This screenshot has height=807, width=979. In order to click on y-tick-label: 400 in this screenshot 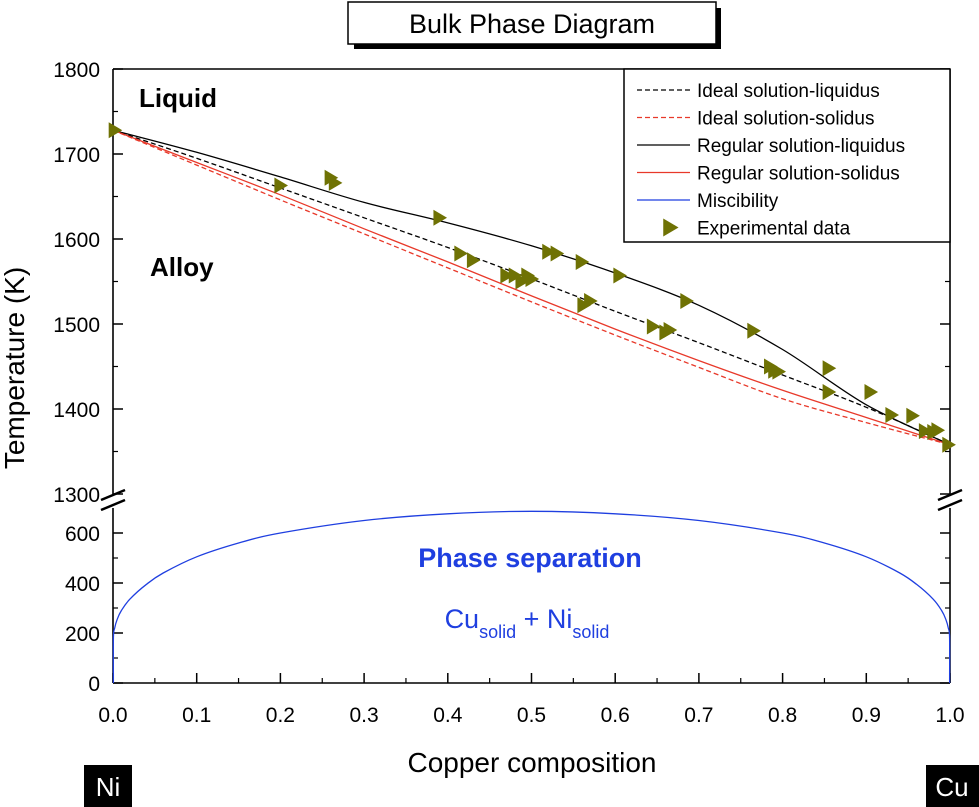, I will do `click(82, 584)`.